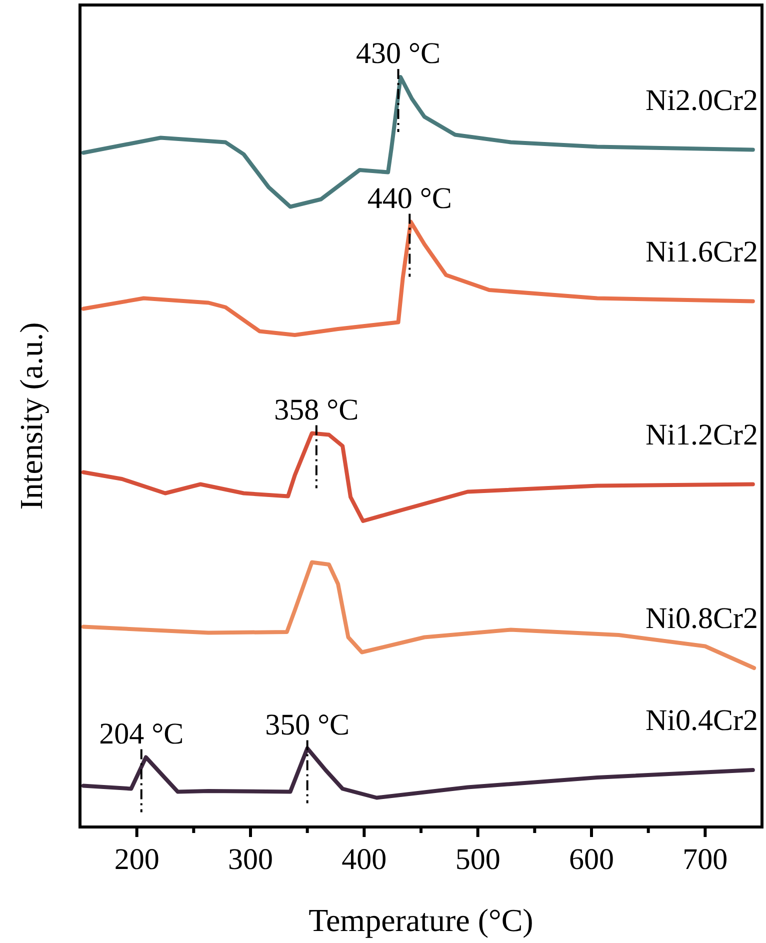 The height and width of the screenshot is (943, 766). I want to click on x-tick-label: 600, so click(591, 859).